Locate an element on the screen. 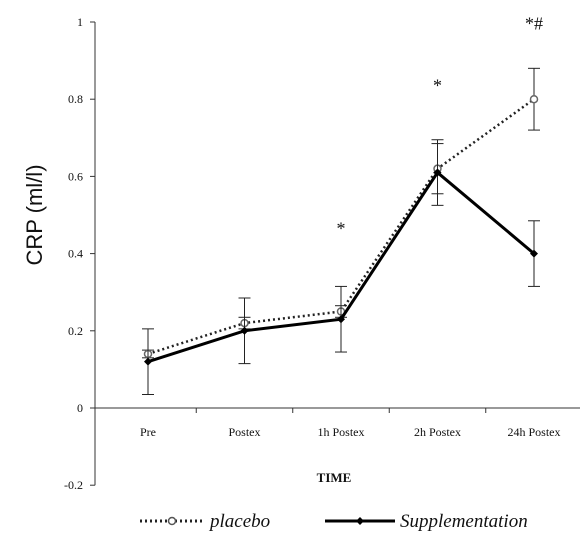 The image size is (588, 533). x-tick-label: 1h Postex is located at coordinates (340, 432).